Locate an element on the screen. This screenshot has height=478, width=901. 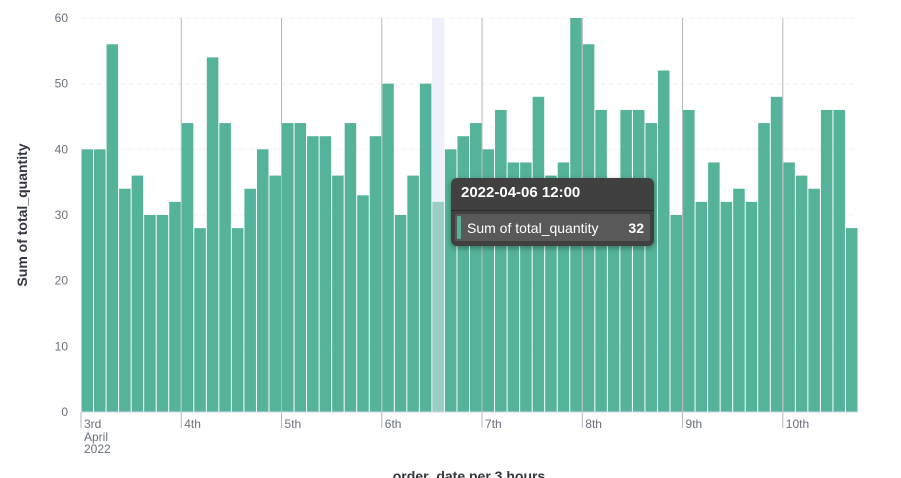
x-tick-label: 4th is located at coordinates (192, 424).